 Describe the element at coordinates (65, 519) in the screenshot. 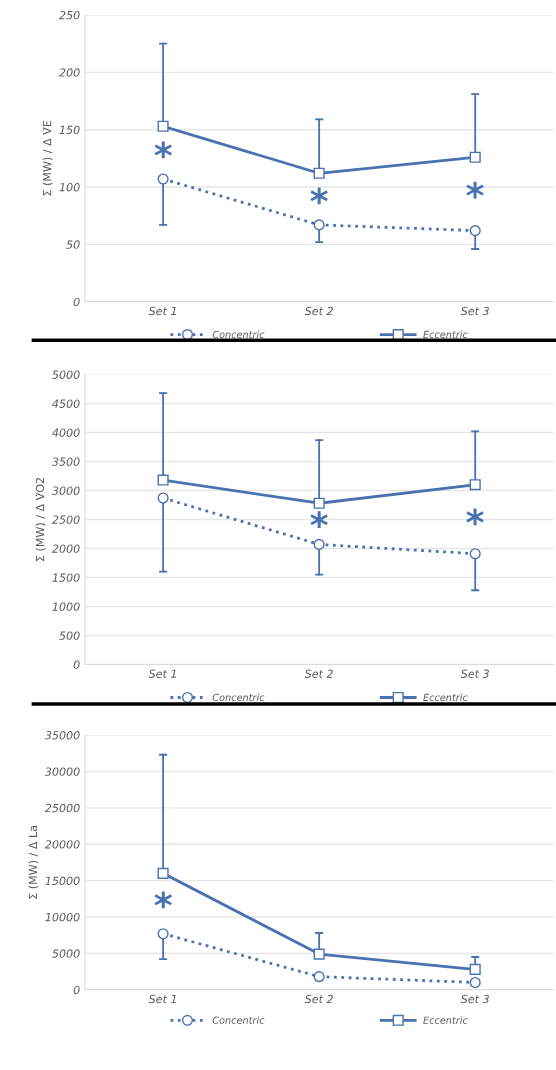

I see `y-tick-label: 2500` at that location.